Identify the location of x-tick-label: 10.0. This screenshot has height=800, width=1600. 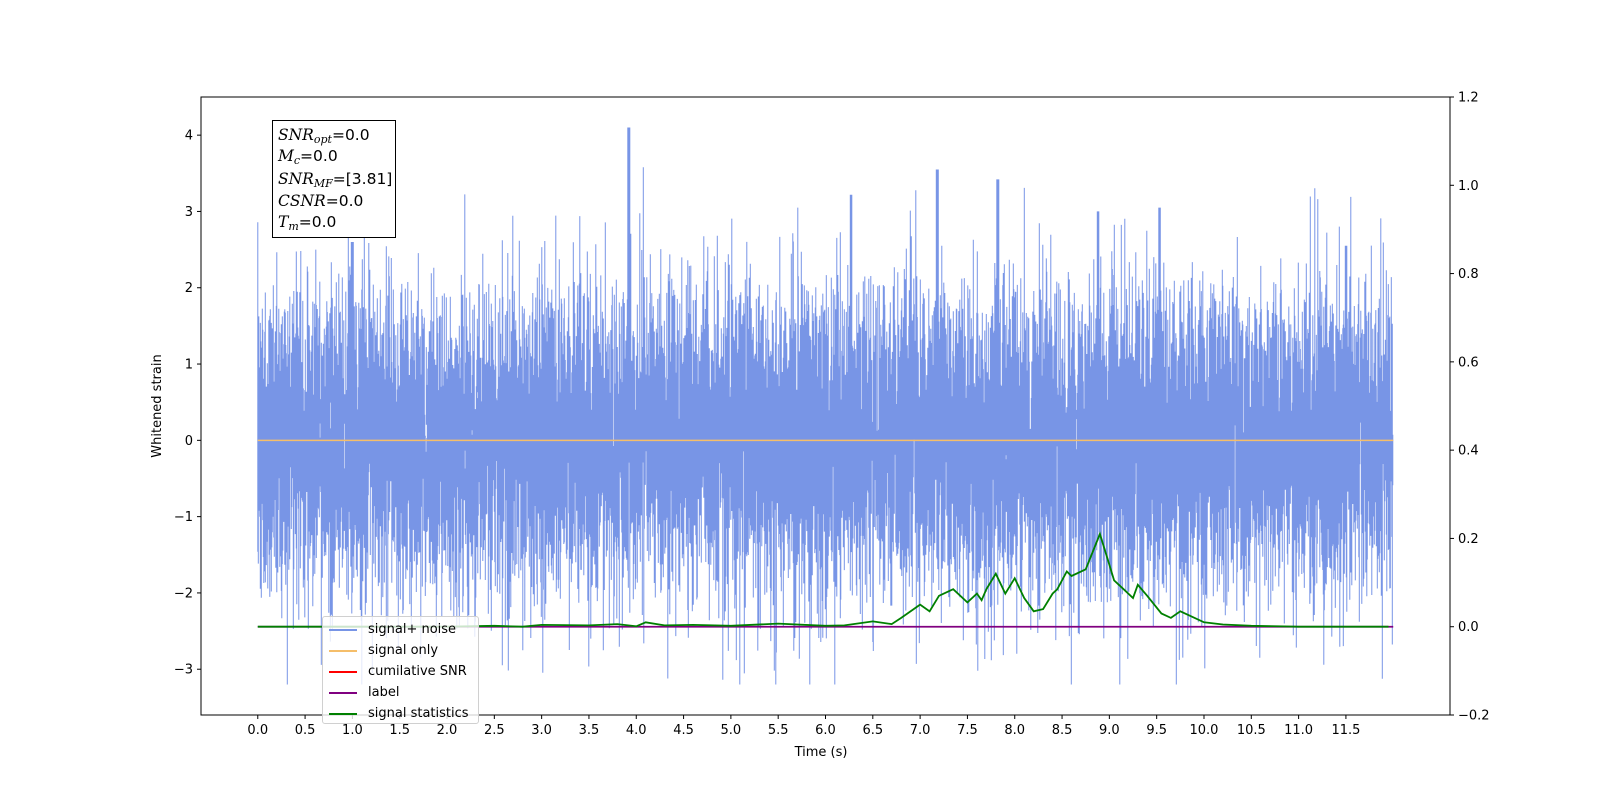
(1204, 730).